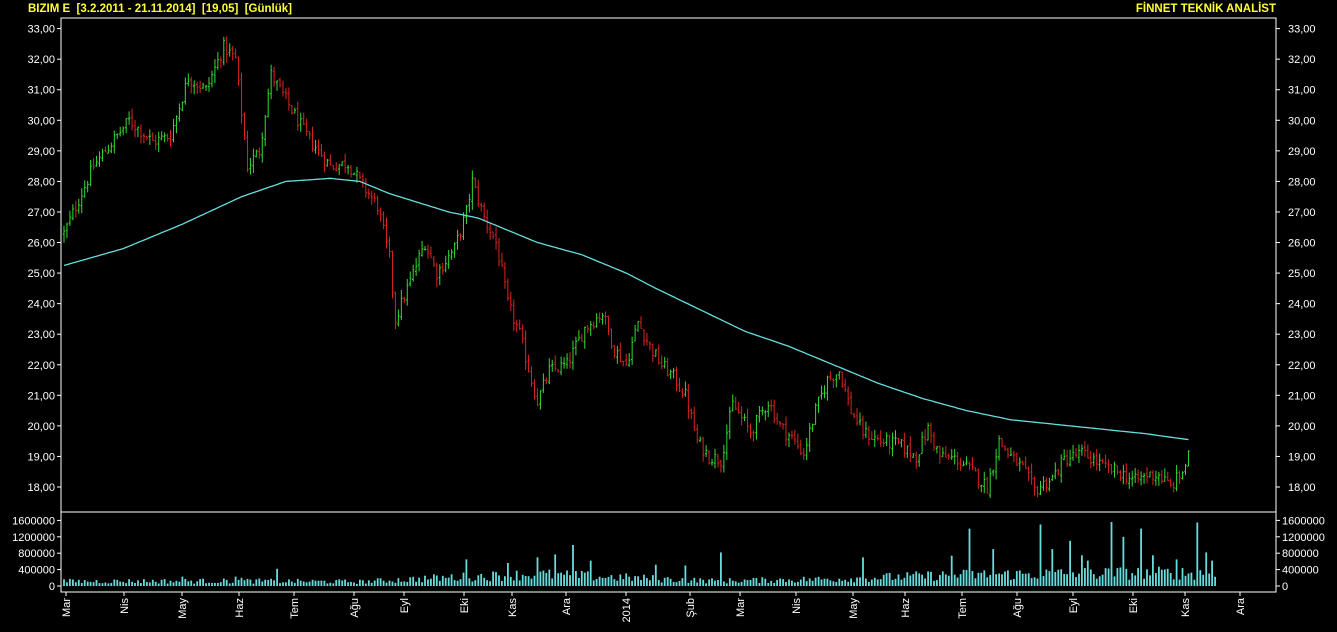 This screenshot has width=1337, height=632. I want to click on date-tick-label: Eyl, so click(405, 605).